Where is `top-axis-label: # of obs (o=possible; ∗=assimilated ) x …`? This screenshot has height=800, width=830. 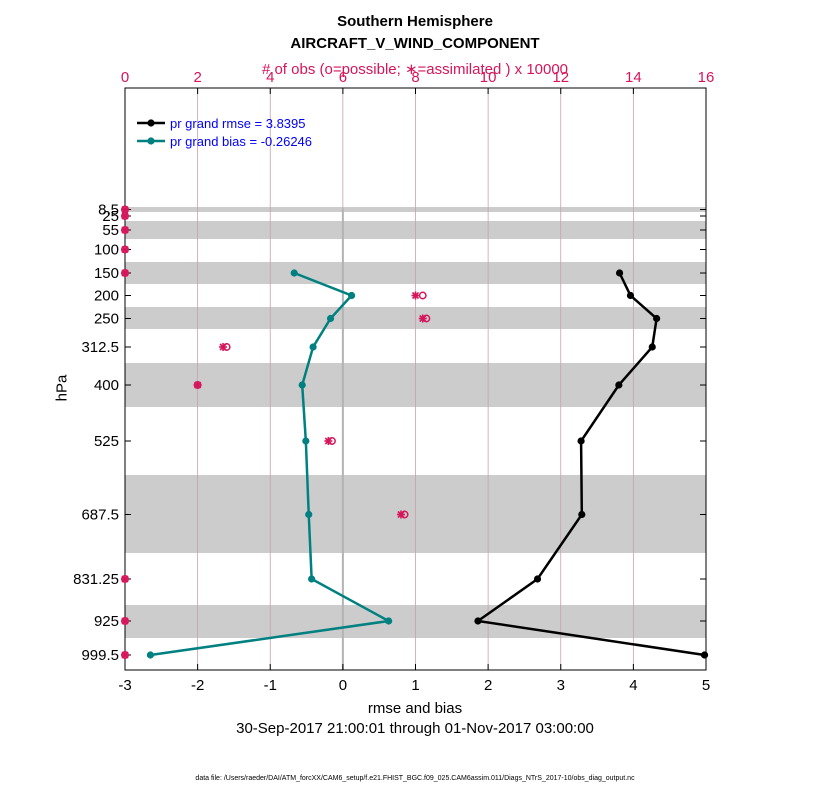
top-axis-label: # of obs (o=possible; ∗=assimilated ) x … is located at coordinates (415, 69).